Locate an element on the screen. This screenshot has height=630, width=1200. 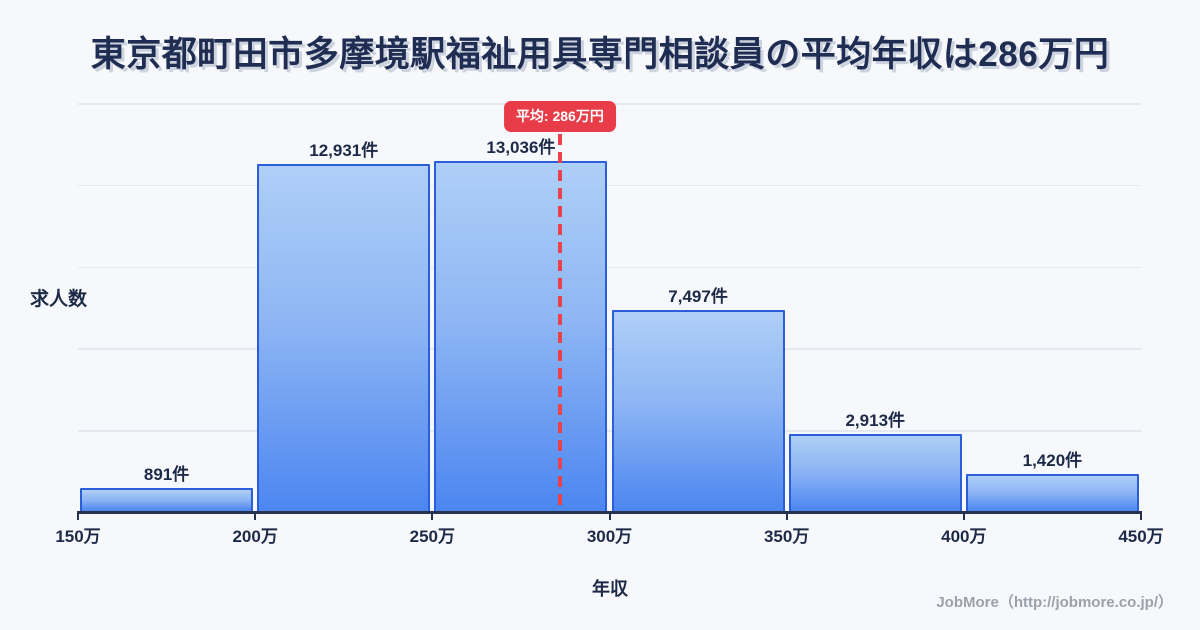
x-tick-label: 150万 is located at coordinates (78, 536).